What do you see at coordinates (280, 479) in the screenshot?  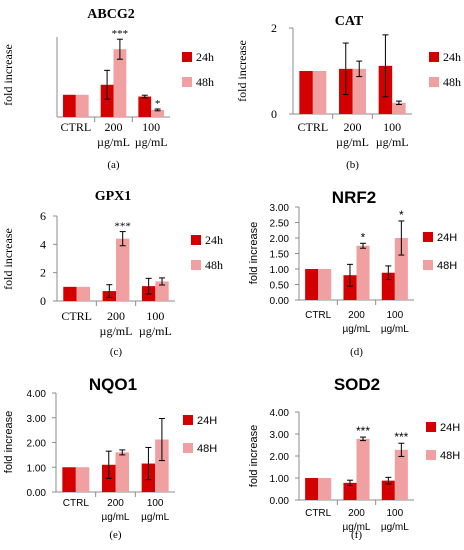 I see `y-tick-label: 1.00` at bounding box center [280, 479].